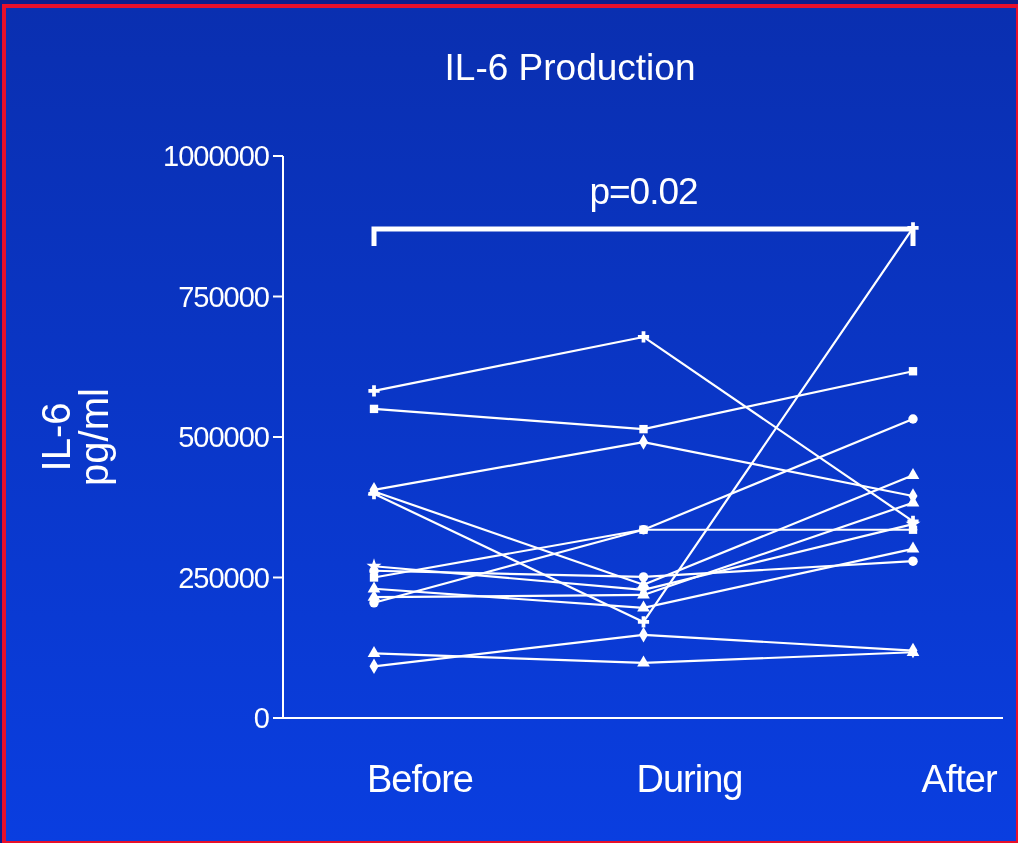 The image size is (1018, 843). What do you see at coordinates (643, 191) in the screenshot?
I see `annotation: p=0.02` at bounding box center [643, 191].